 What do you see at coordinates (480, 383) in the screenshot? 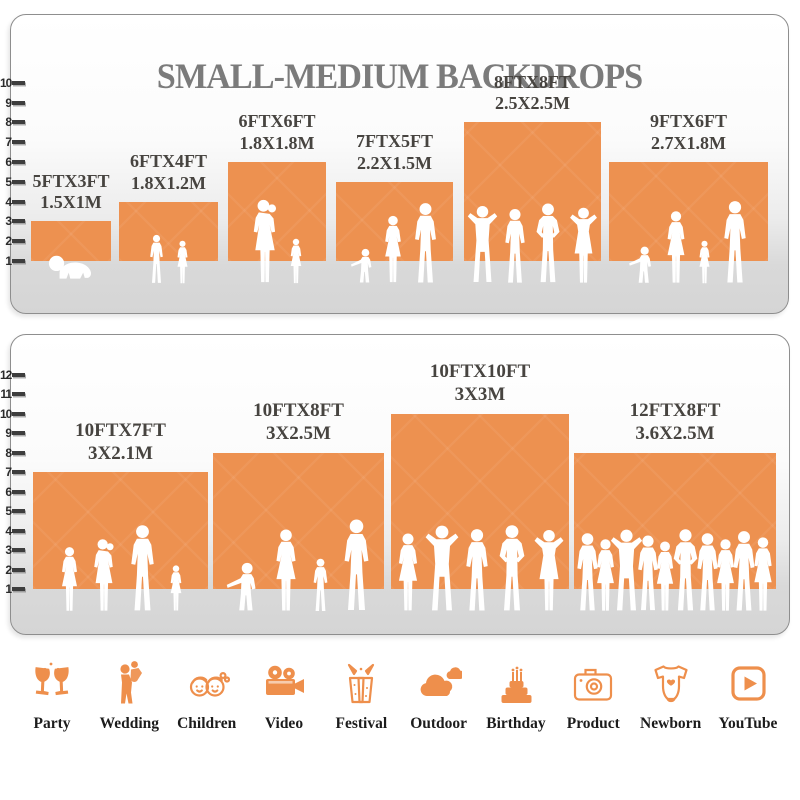
I see `bar-label: 10FTX10FT 3X3M` at bounding box center [480, 383].